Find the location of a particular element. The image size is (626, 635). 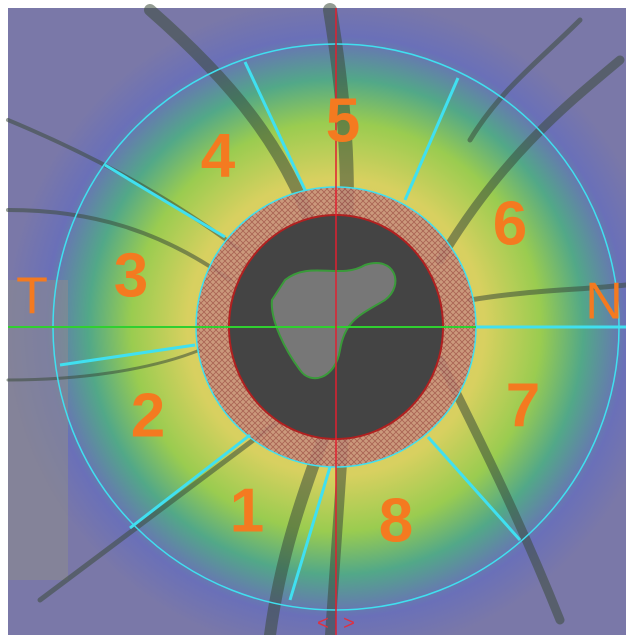

sector-label: 7 is located at coordinates (523, 405).